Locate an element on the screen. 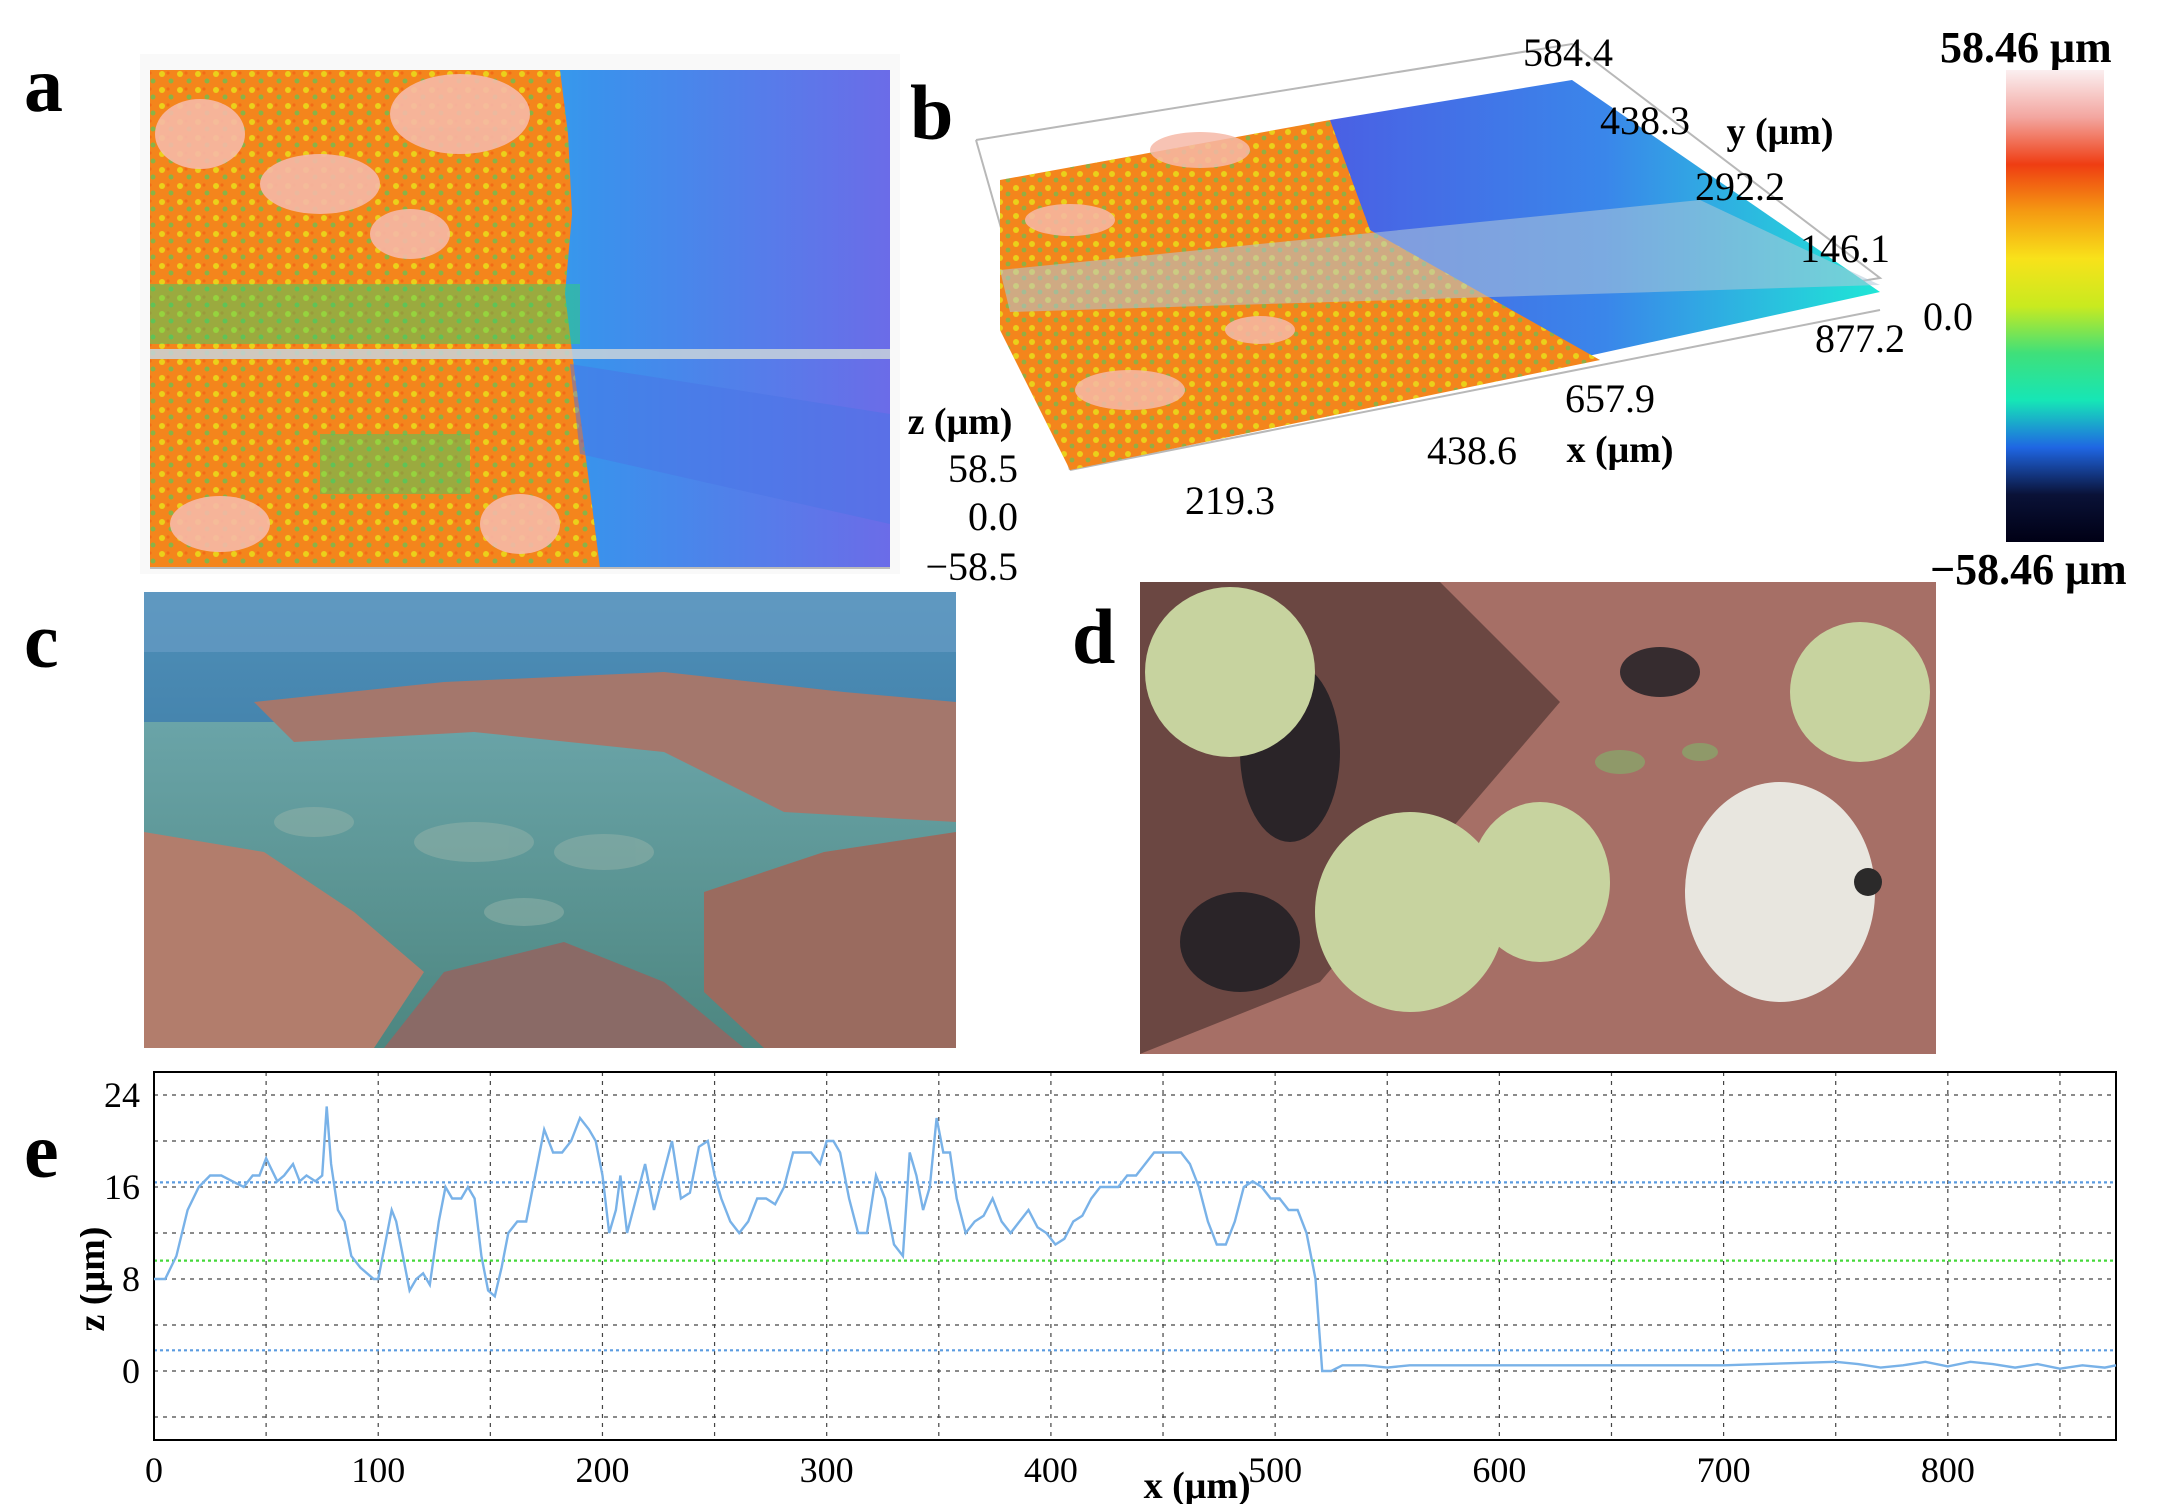  x-tick-label: 400 is located at coordinates (1051, 1470).